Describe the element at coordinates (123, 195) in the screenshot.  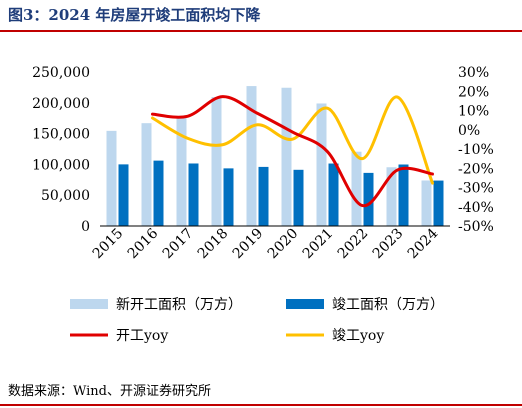
I see `bar-completion-2015` at that location.